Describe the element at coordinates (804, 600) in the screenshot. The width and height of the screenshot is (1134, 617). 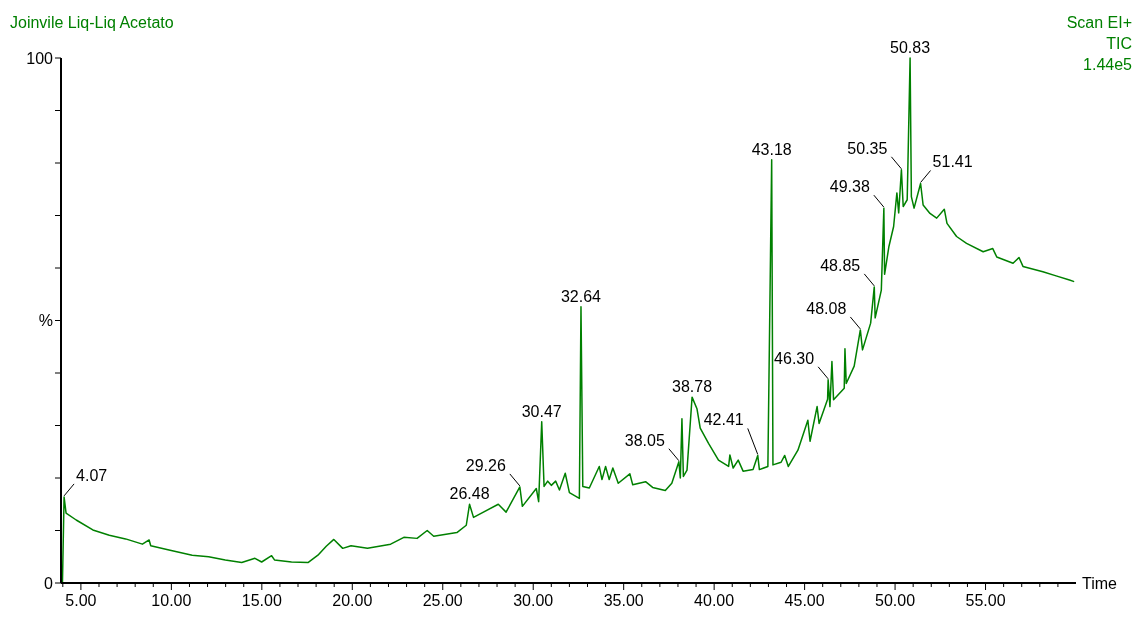
I see `x-tick-label: 45.00` at that location.